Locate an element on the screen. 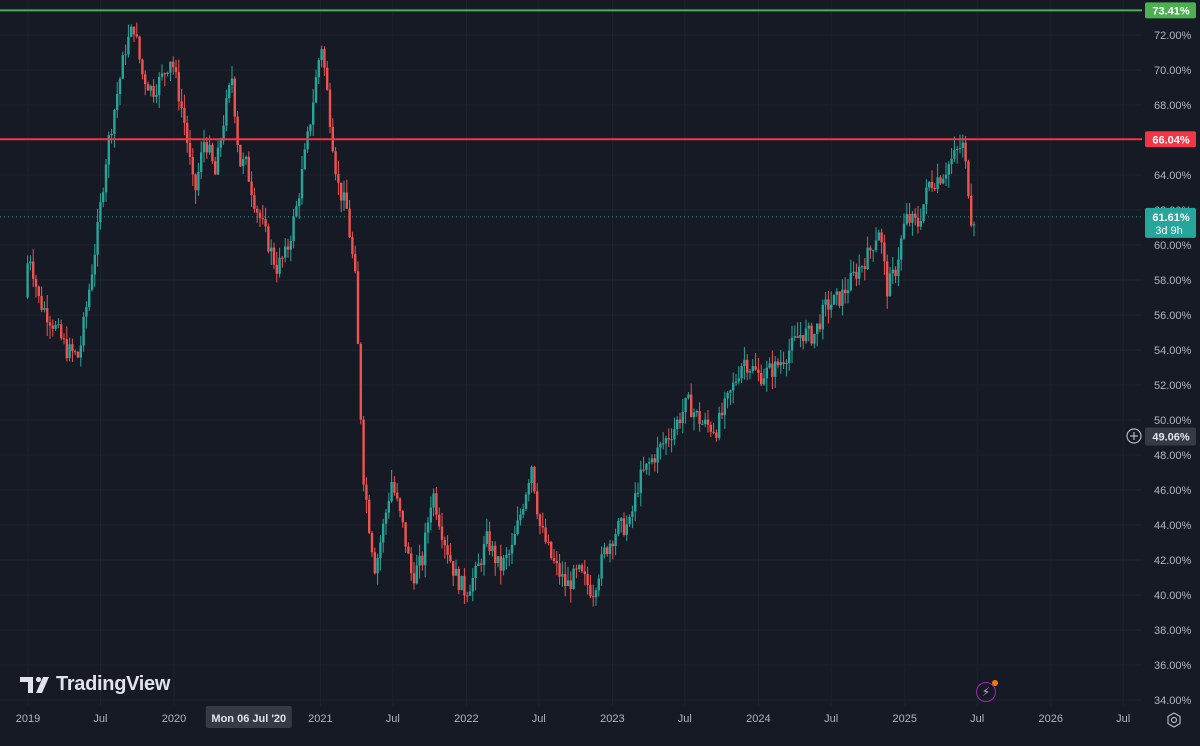 This screenshot has height=746, width=1200. y-tick-label: 42.00% is located at coordinates (1173, 561).